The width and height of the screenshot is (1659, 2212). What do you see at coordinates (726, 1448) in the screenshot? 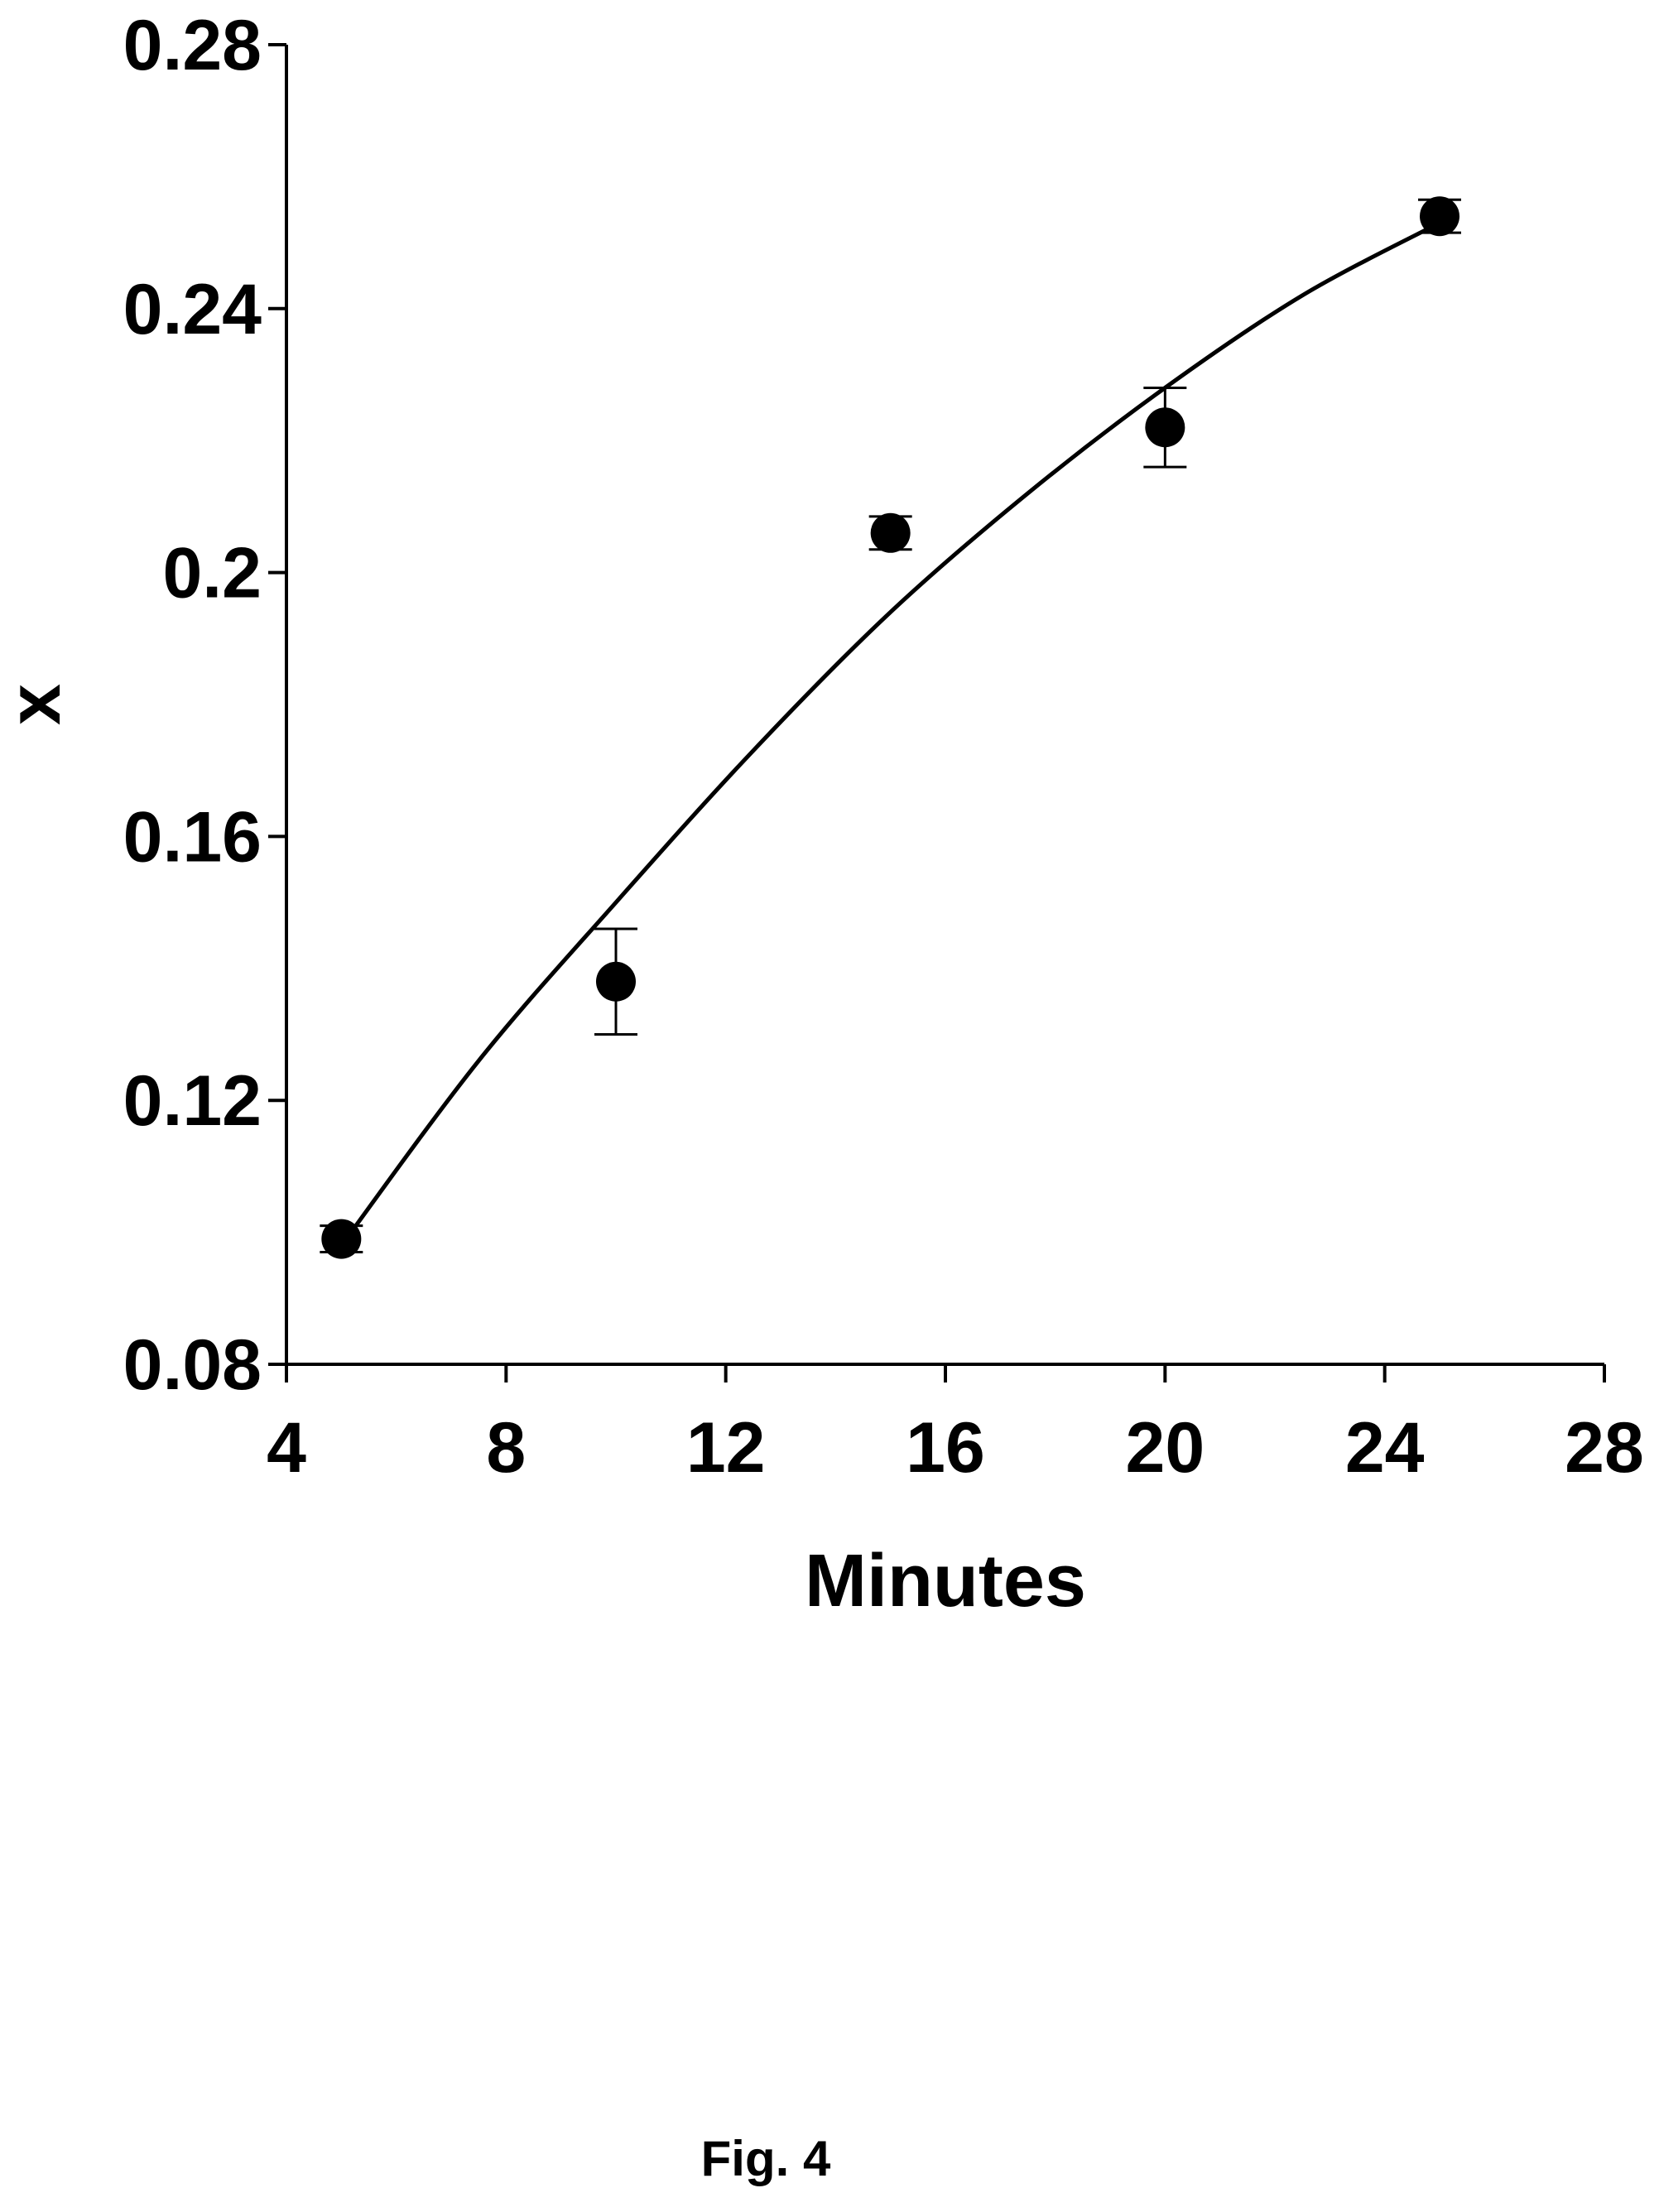
I see `x-tick-label: 12` at bounding box center [726, 1448].